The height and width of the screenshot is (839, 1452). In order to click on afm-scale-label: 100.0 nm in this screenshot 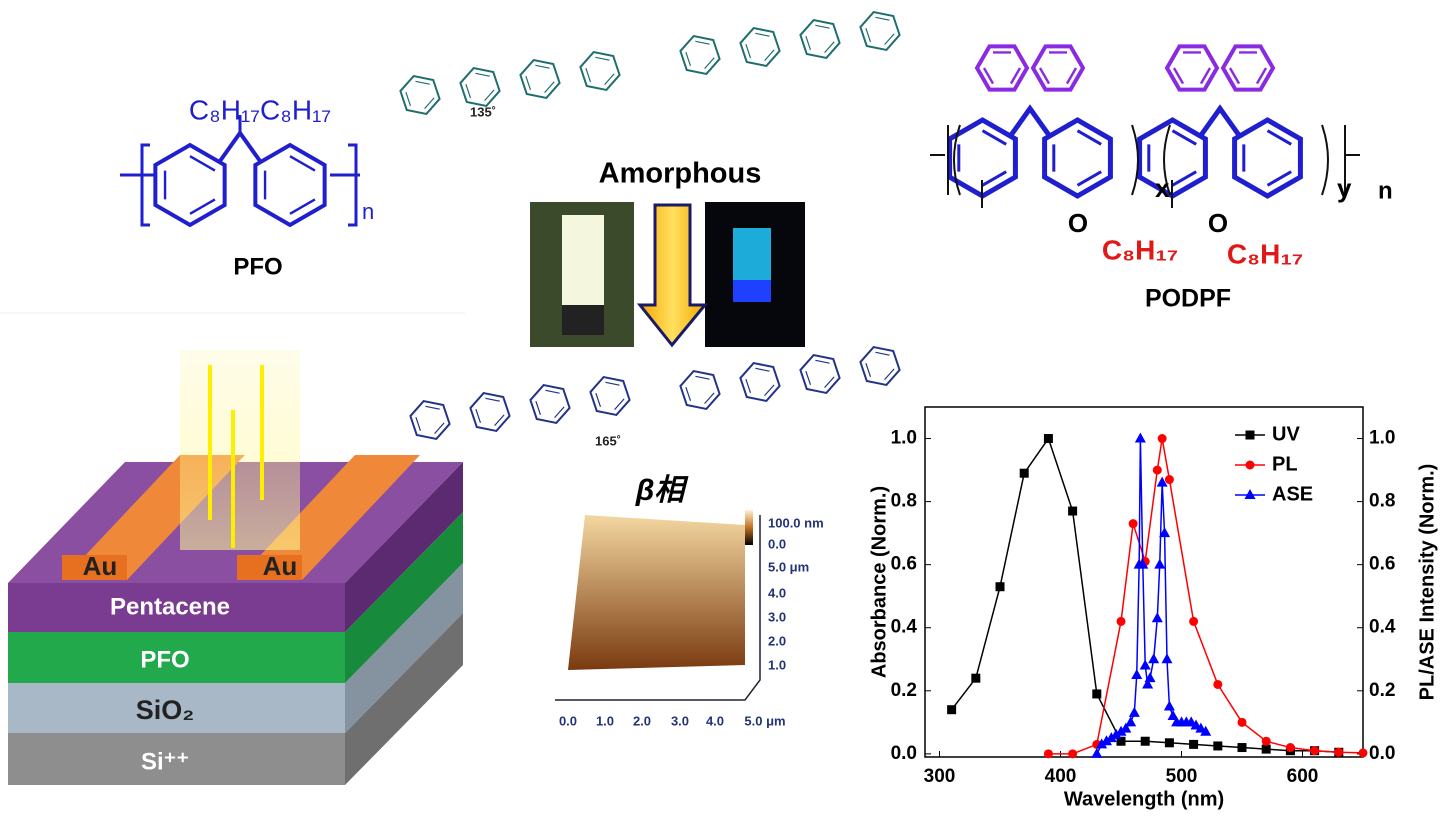, I will do `click(796, 522)`.